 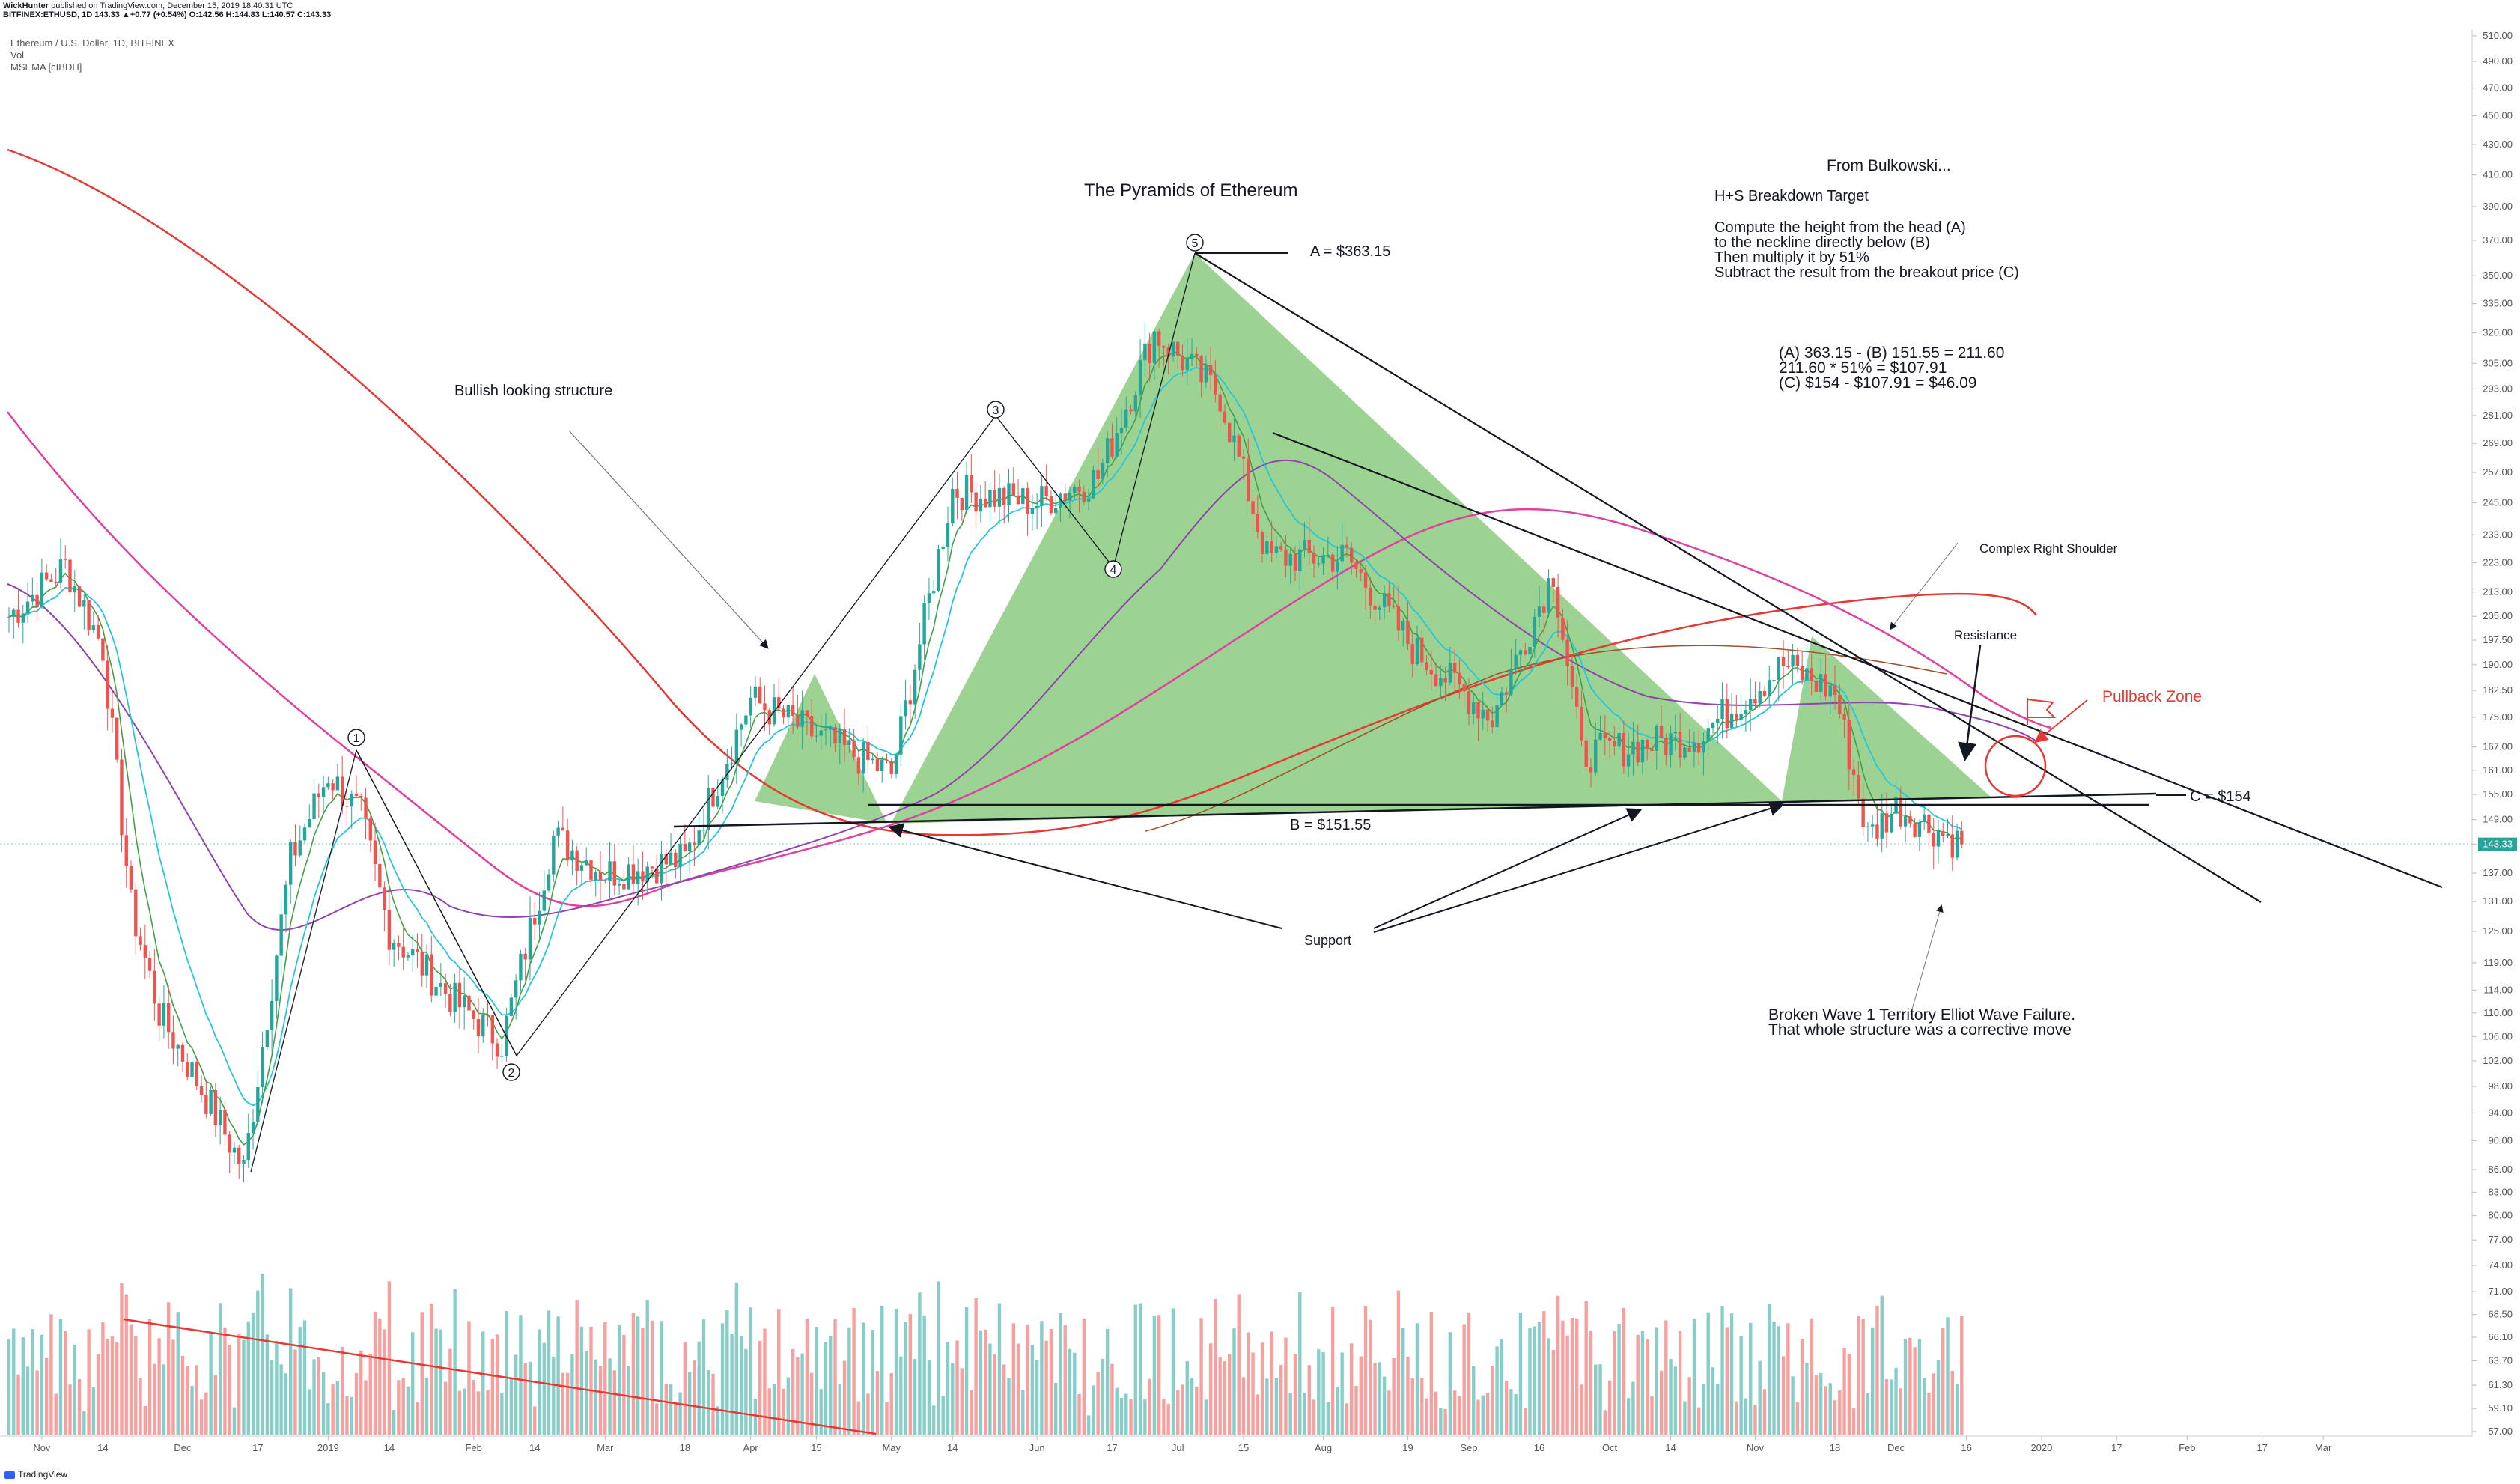 I want to click on price-tick-label: 223.00, so click(x=2498, y=562).